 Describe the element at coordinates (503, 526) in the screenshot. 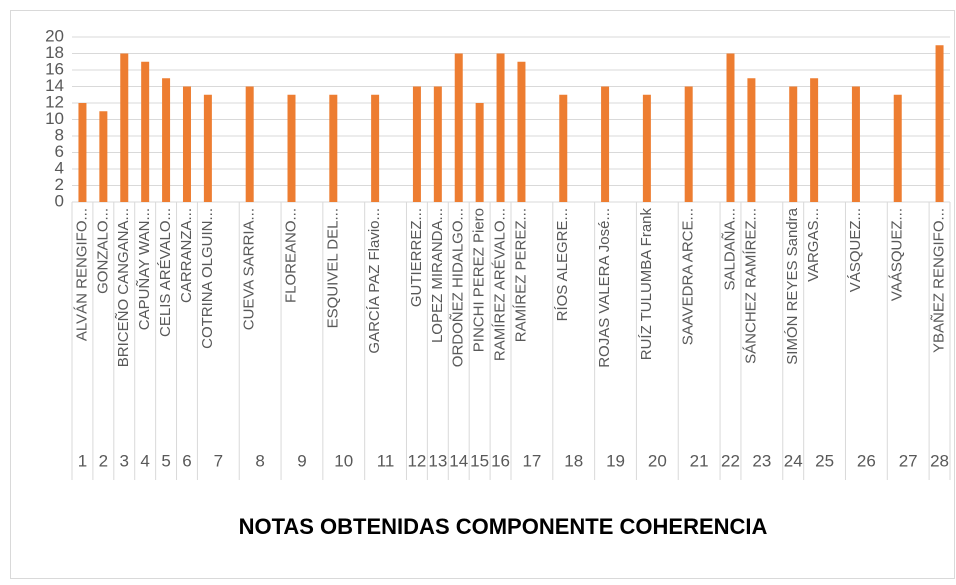

I see `chart-title: NOTAS OBTENIDAS COMPONENTE COHERENCIA` at that location.